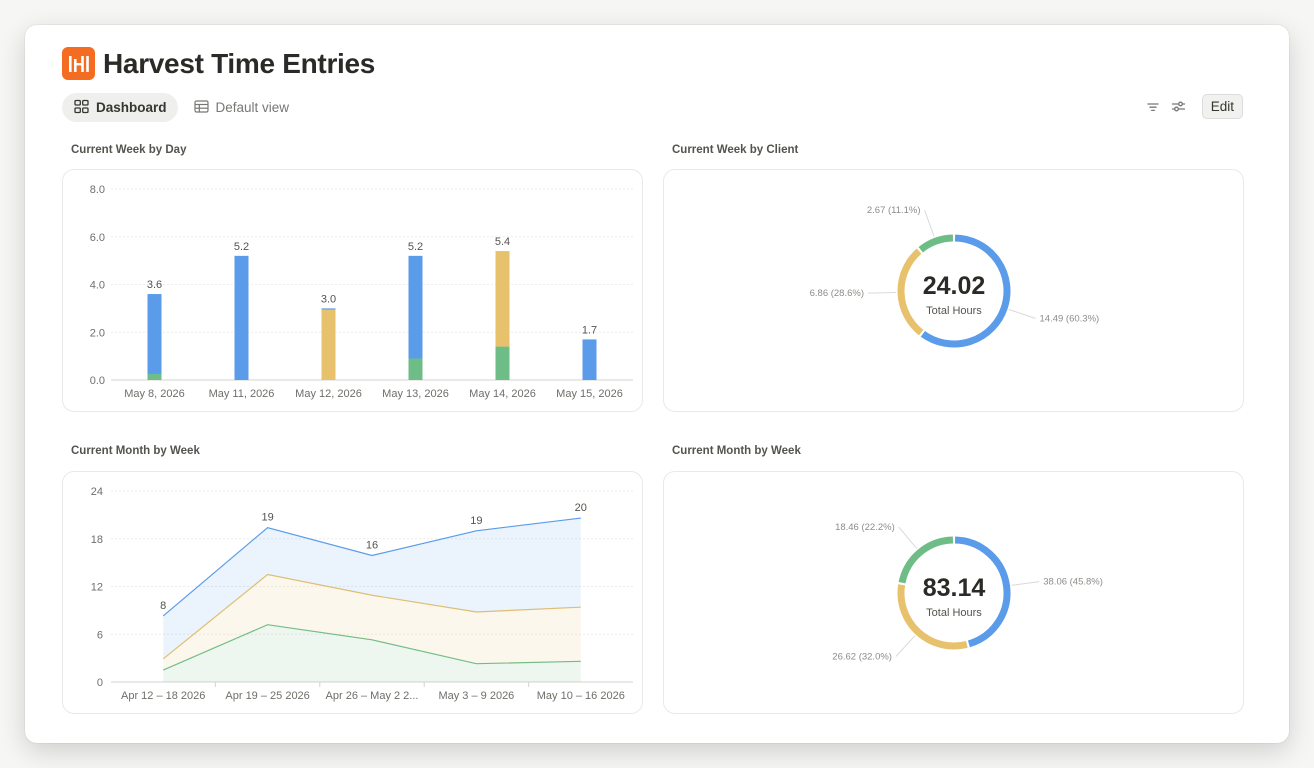  I want to click on donut-center-value: 24.02, so click(954, 286).